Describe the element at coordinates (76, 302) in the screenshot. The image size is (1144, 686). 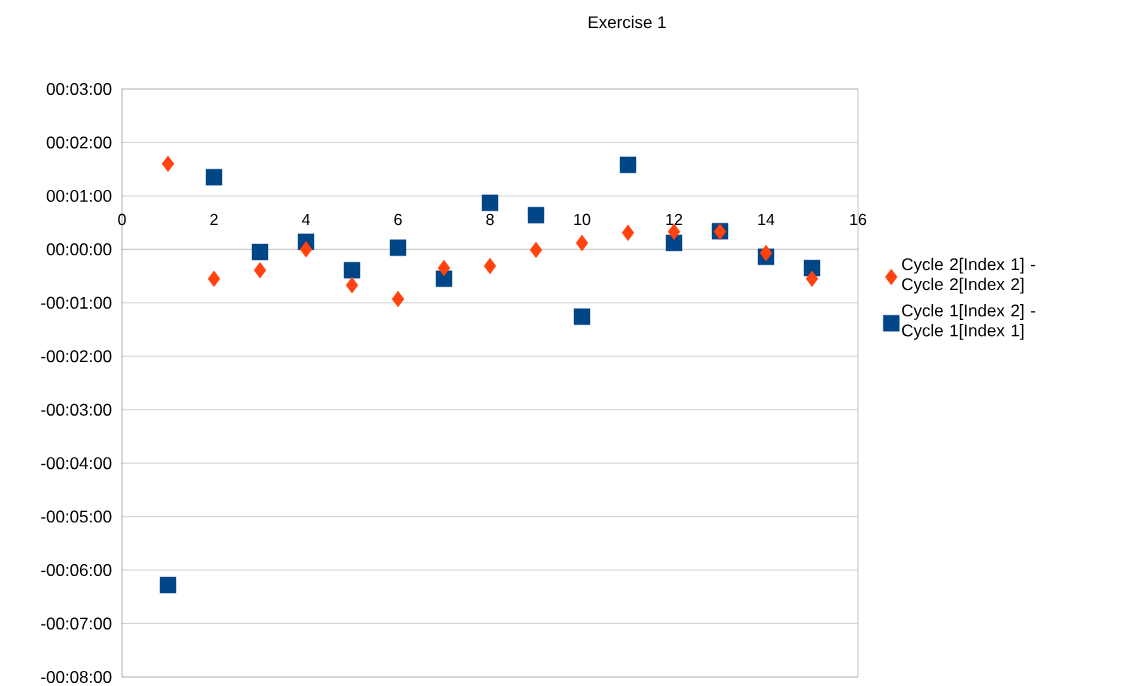
I see `y-tick-label: -00:01:00` at that location.